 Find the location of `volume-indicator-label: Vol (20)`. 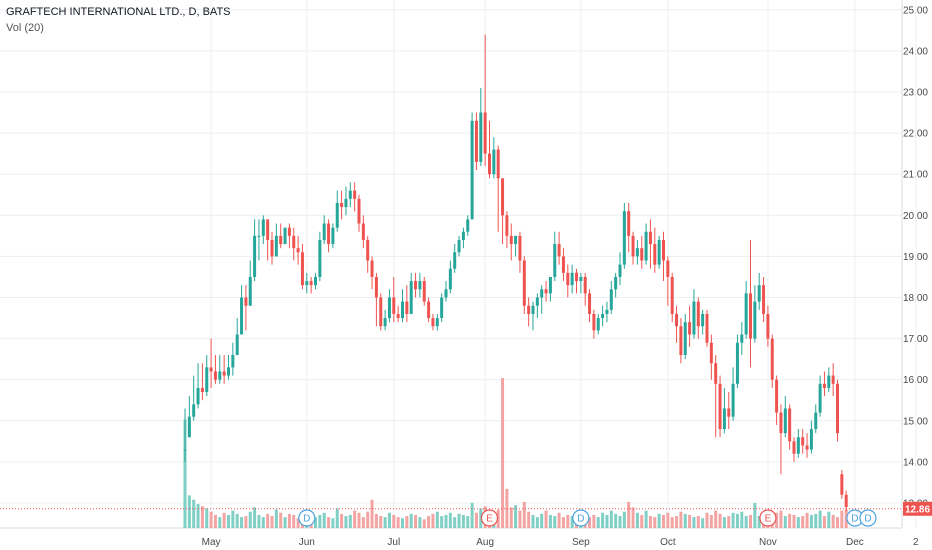

volume-indicator-label: Vol (20) is located at coordinates (25, 28).